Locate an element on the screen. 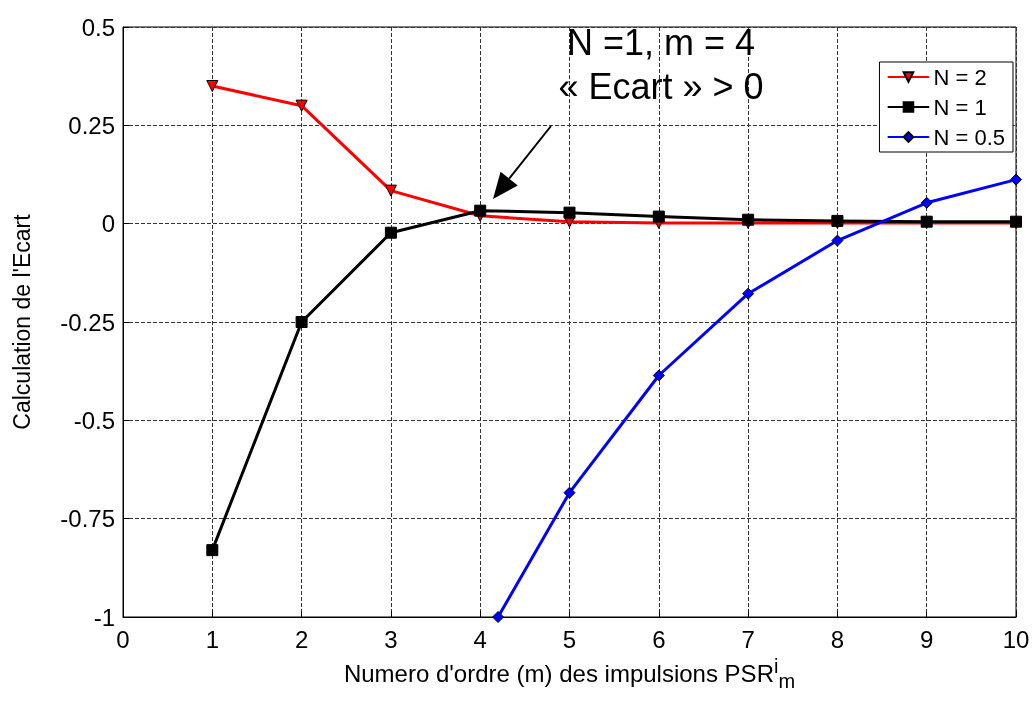 The width and height of the screenshot is (1034, 706). y-tick-label: -0.5 is located at coordinates (94, 420).